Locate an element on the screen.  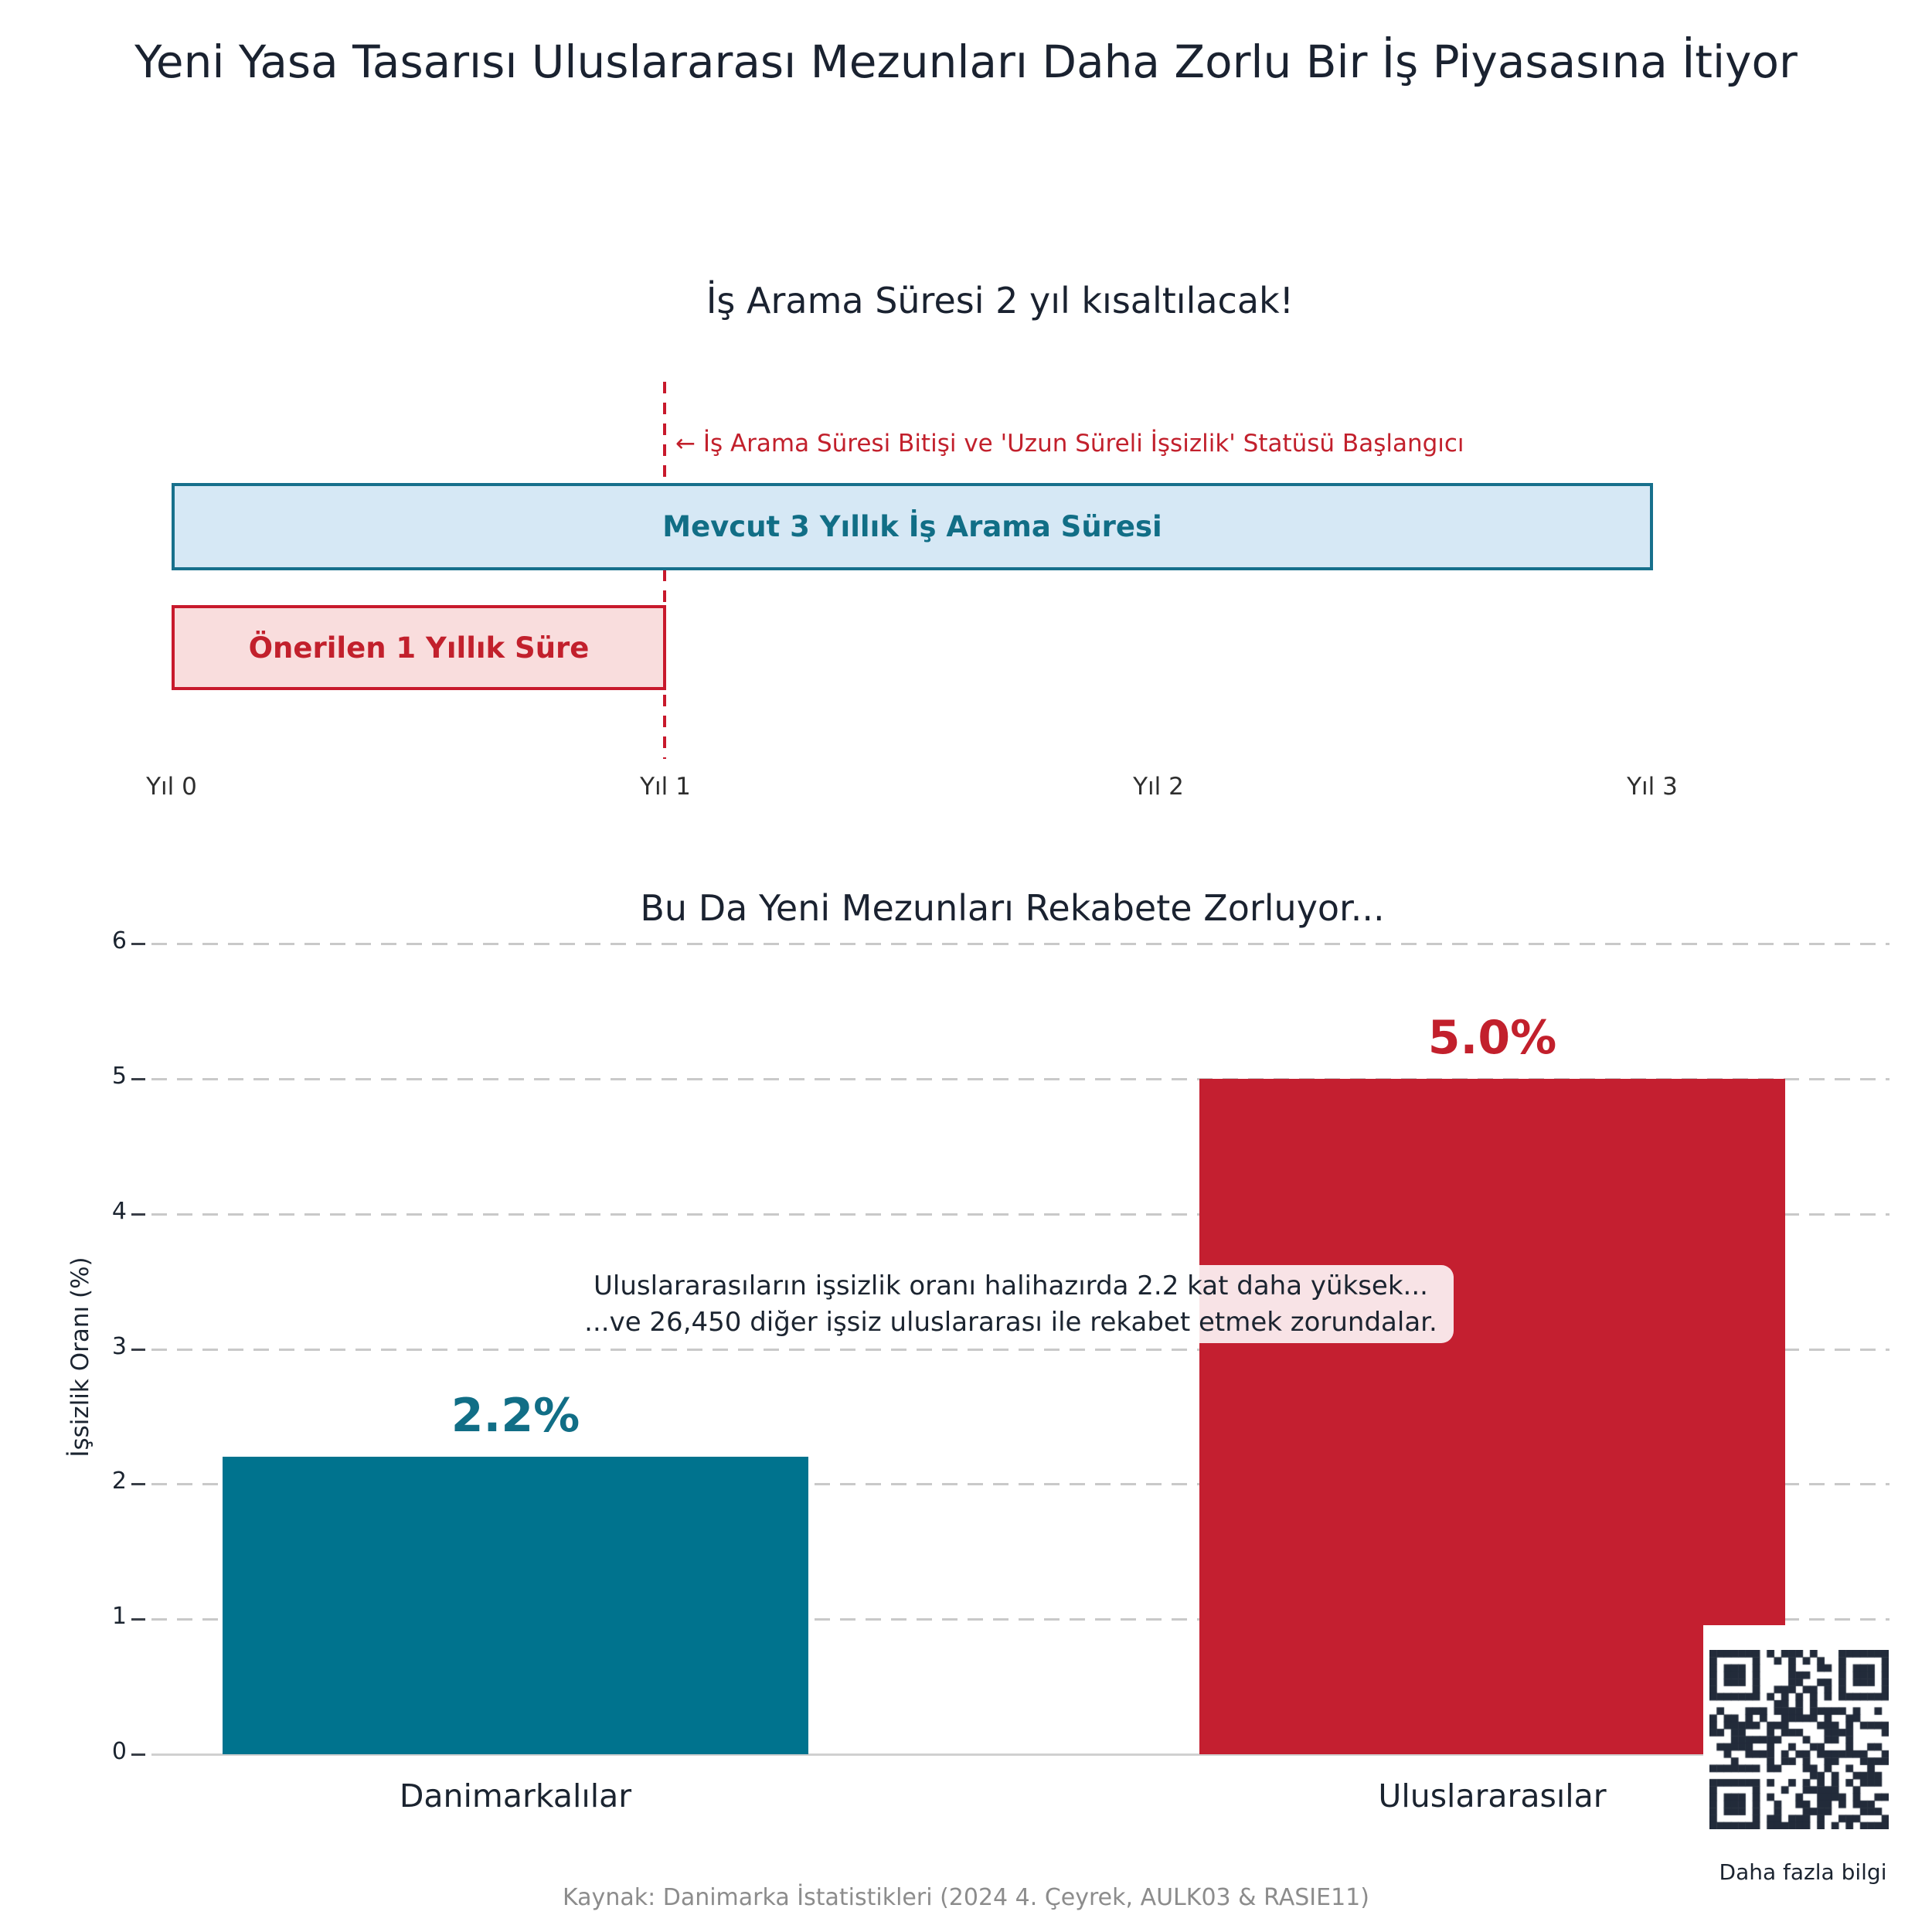
timeline-tick-year1: Yıl 1 is located at coordinates (666, 787).